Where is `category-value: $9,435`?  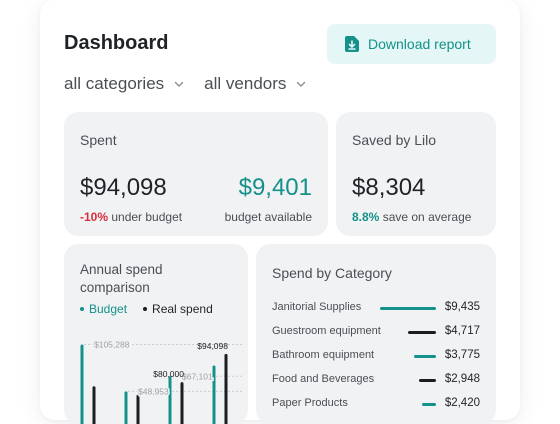 category-value: $9,435 is located at coordinates (462, 307).